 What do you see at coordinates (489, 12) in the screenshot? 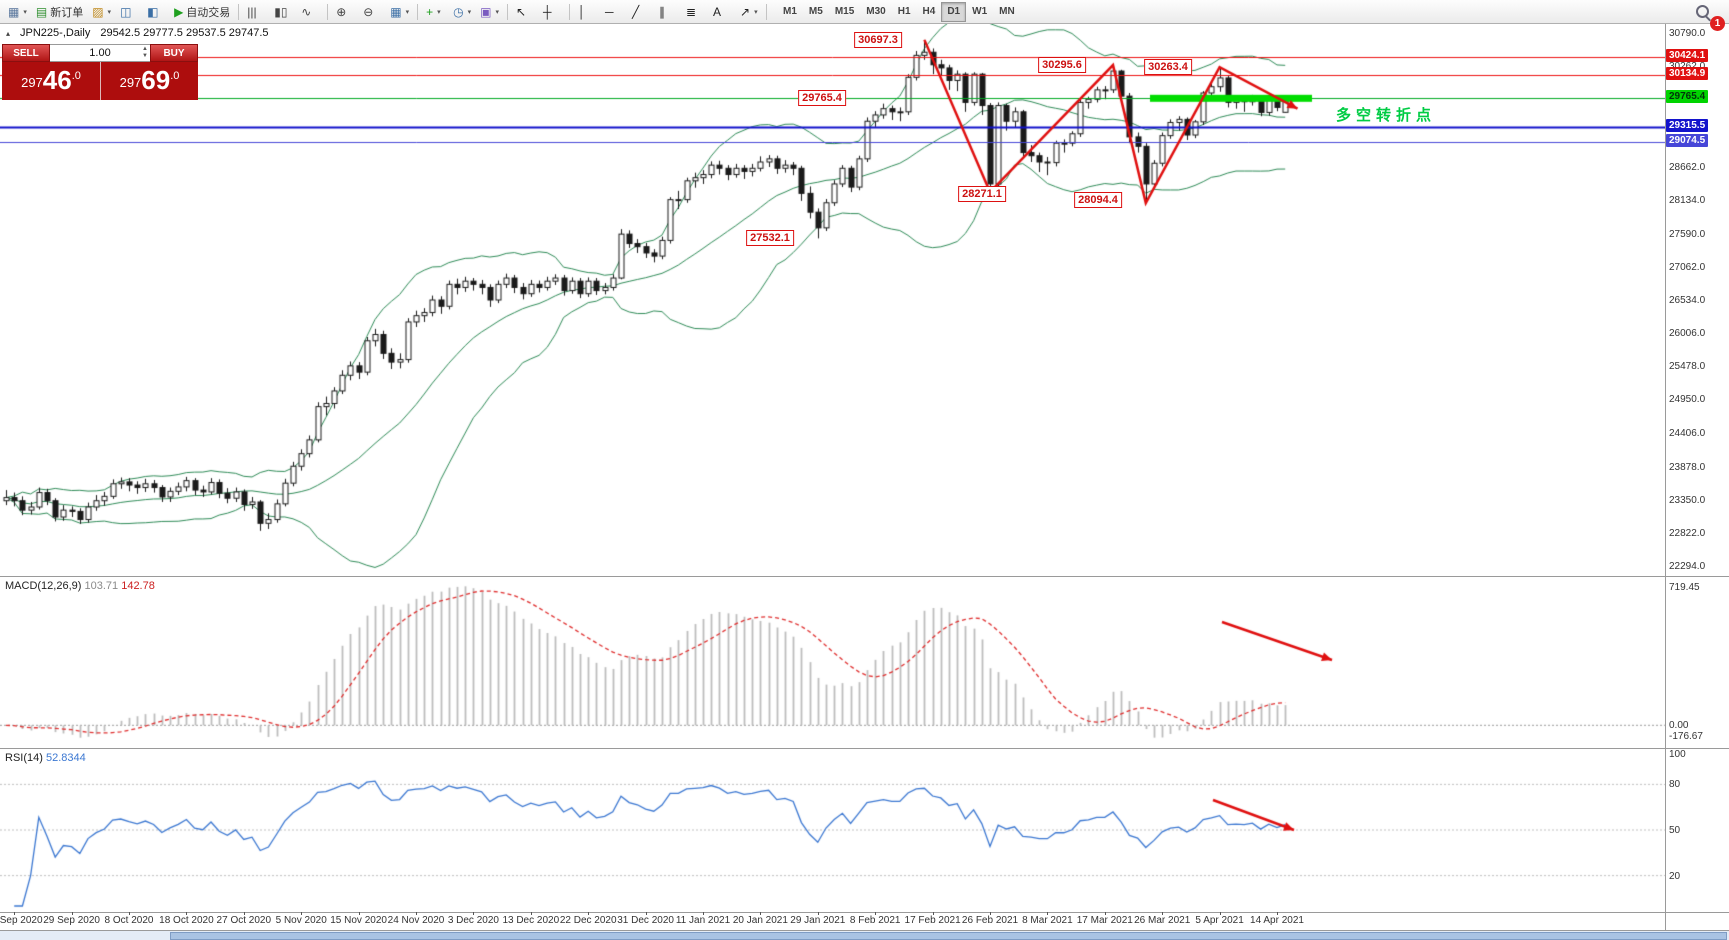
I see `templates-icon: ▣ ▾` at bounding box center [489, 12].